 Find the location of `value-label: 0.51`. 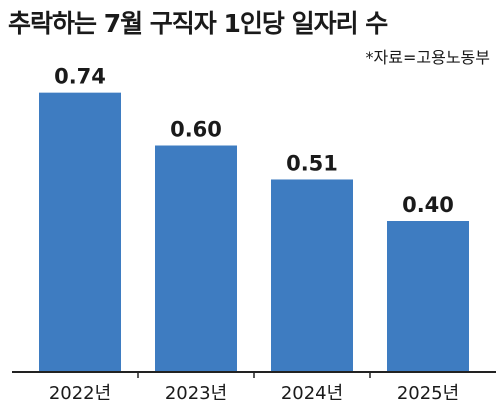

value-label: 0.51 is located at coordinates (312, 163).